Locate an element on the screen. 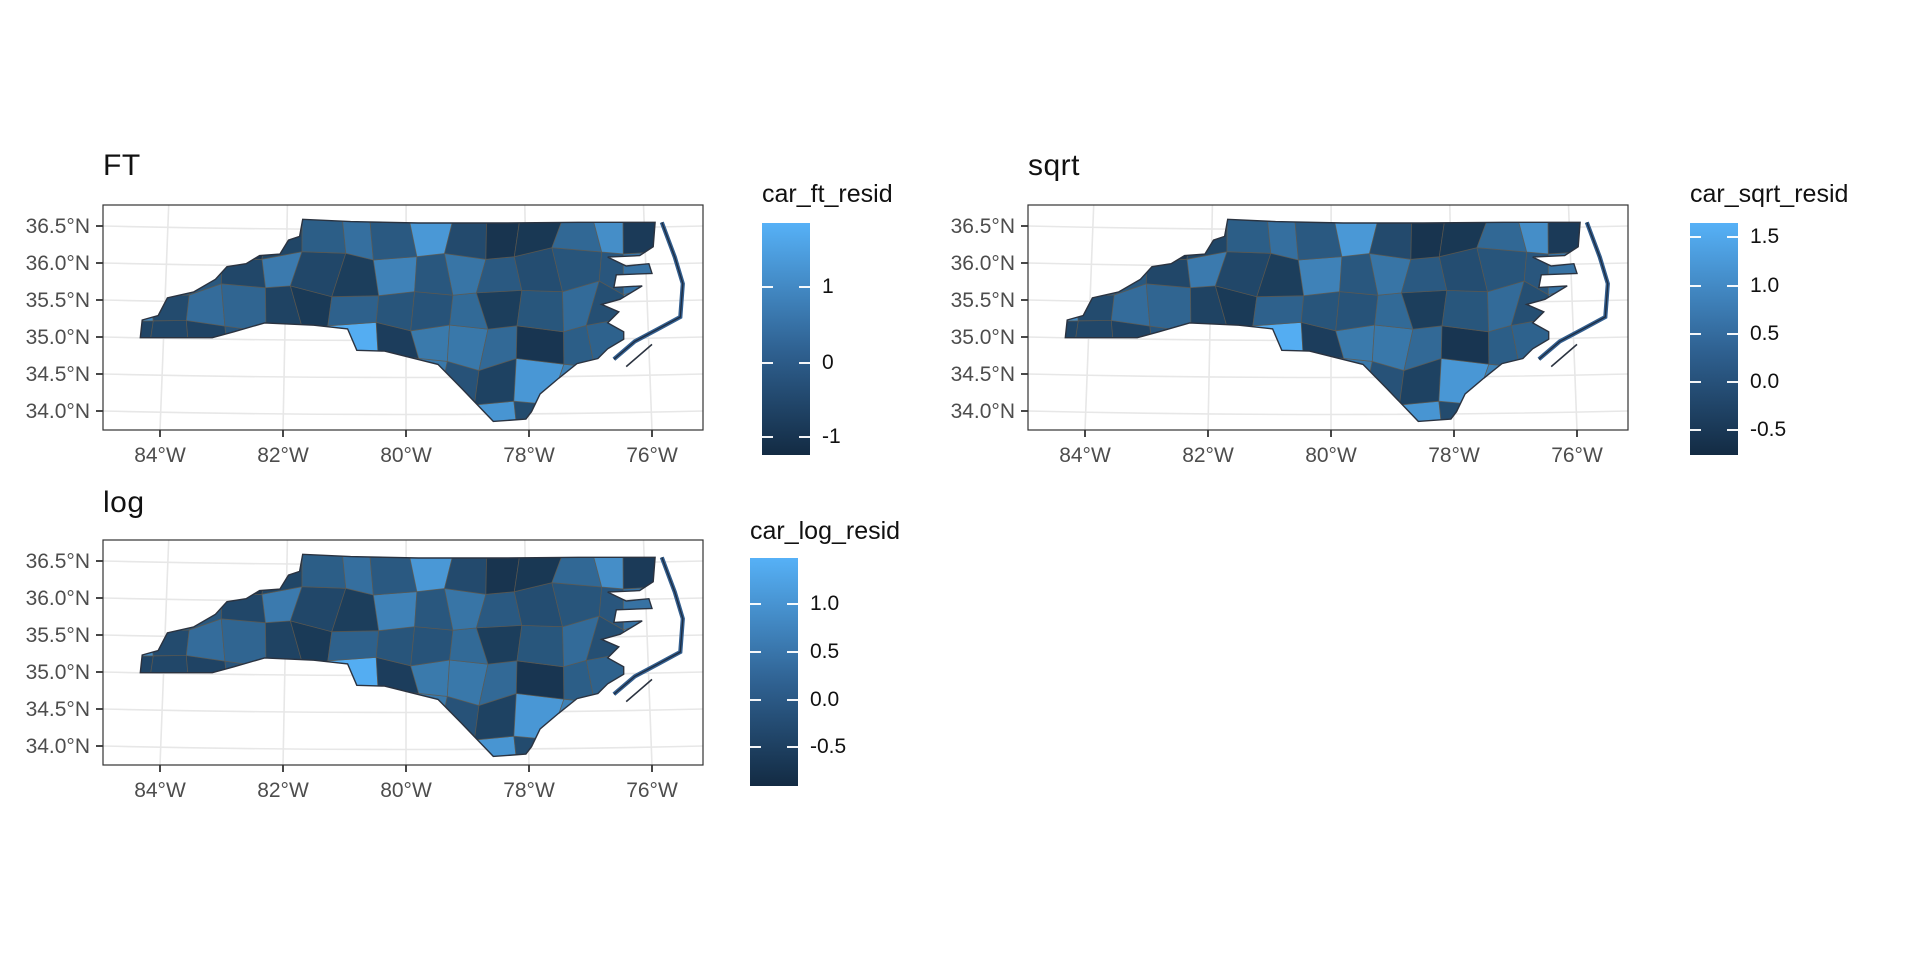 This screenshot has height=960, width=1920. legend-tick-label: -0.5 is located at coordinates (1768, 429).